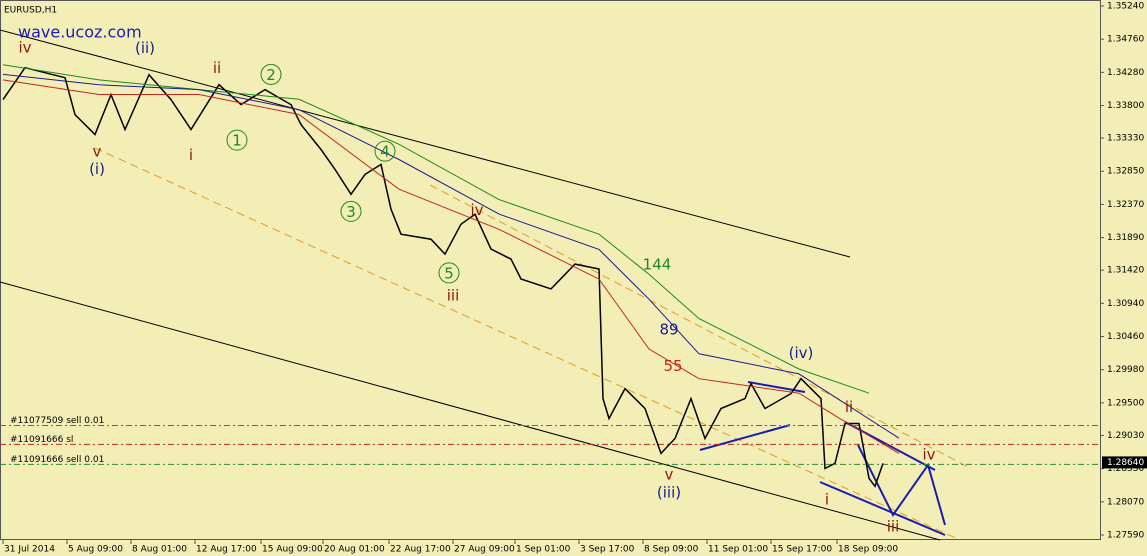 The height and width of the screenshot is (556, 1147). Describe the element at coordinates (145, 48) in the screenshot. I see `wave-label: (ii)` at that location.